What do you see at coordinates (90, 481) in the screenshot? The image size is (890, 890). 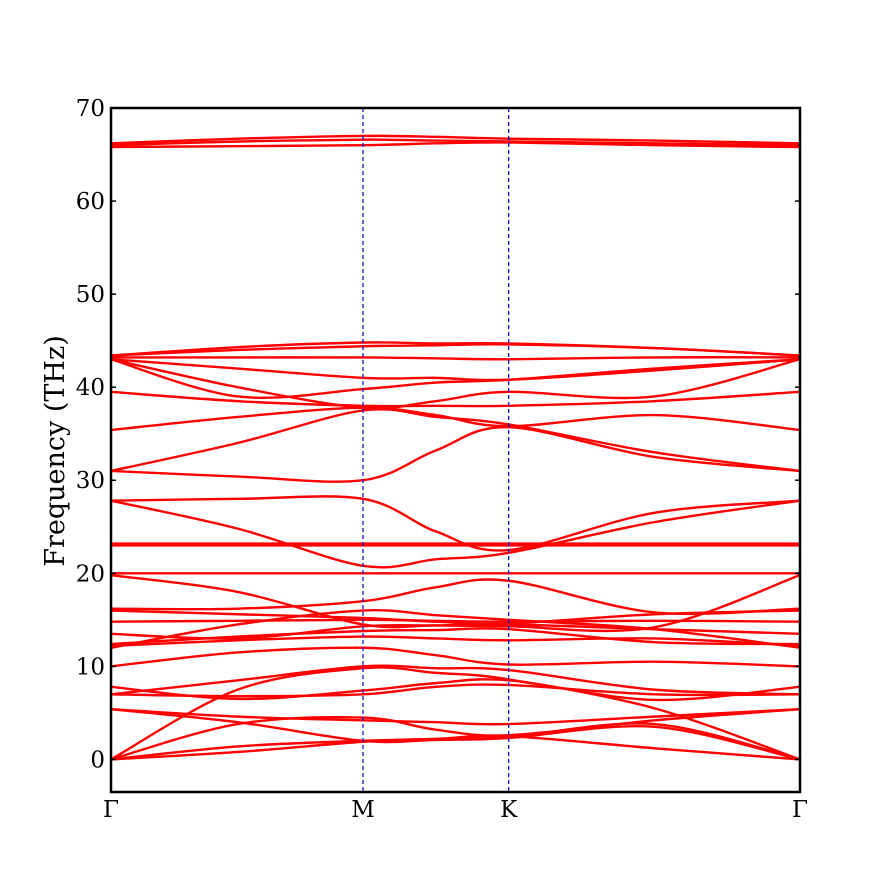 I see `y-tick-label: 30` at bounding box center [90, 481].